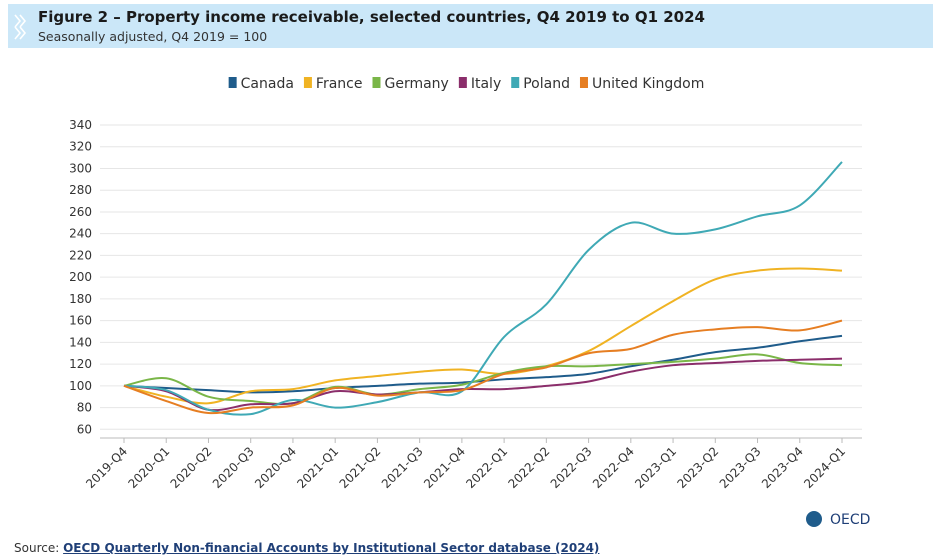 The image size is (933, 560). I want to click on y-tick-label: 100, so click(80, 386).